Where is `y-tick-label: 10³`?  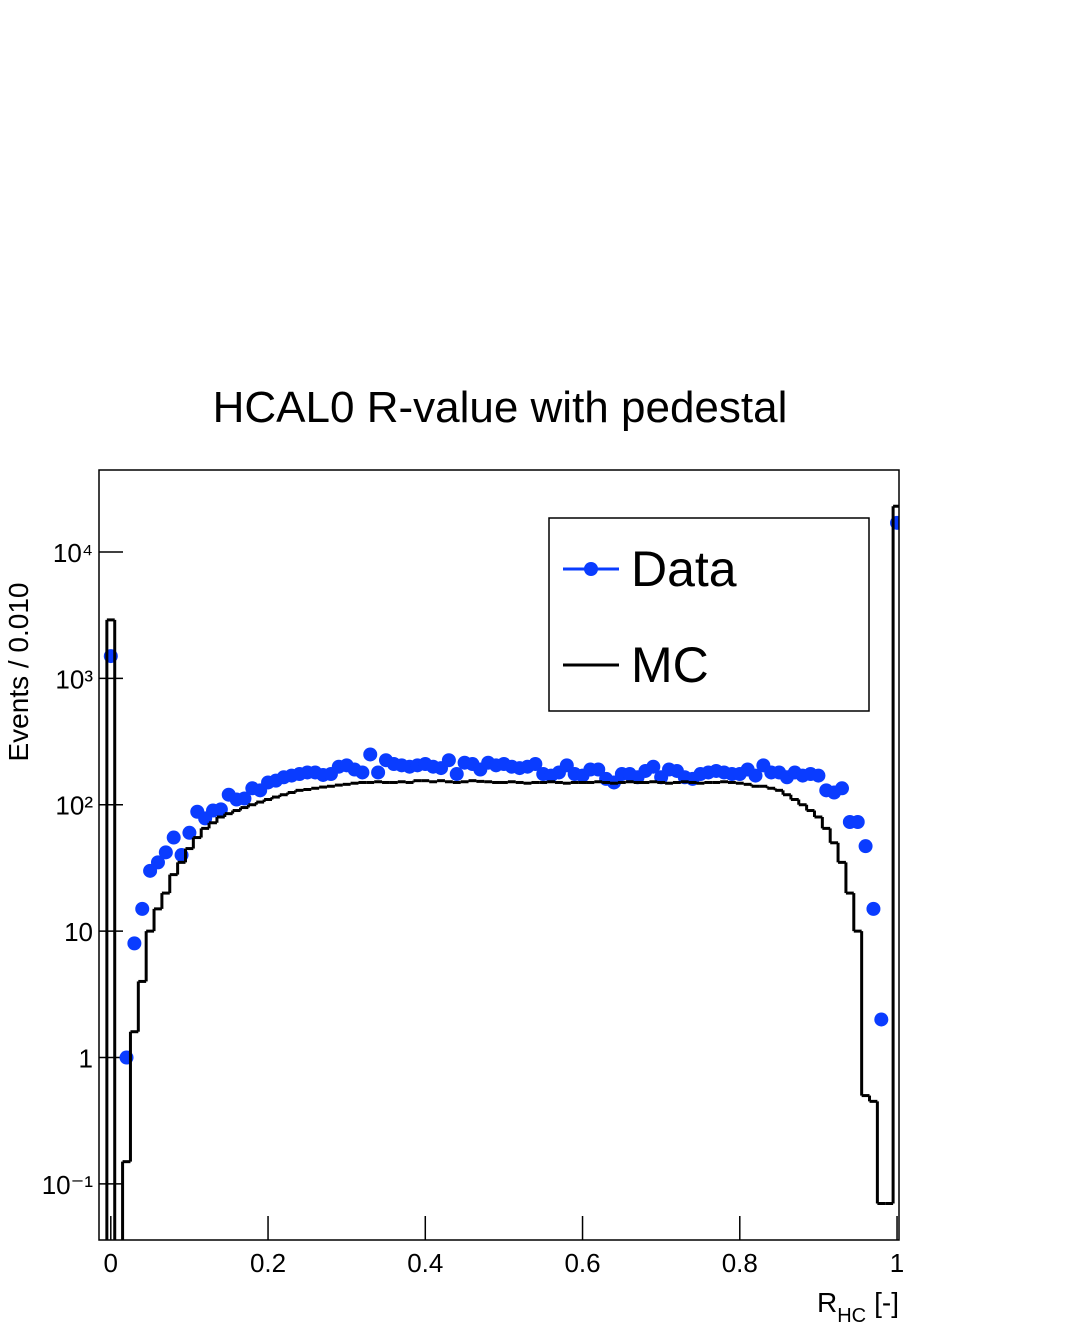
y-tick-label: 10³ is located at coordinates (74, 679).